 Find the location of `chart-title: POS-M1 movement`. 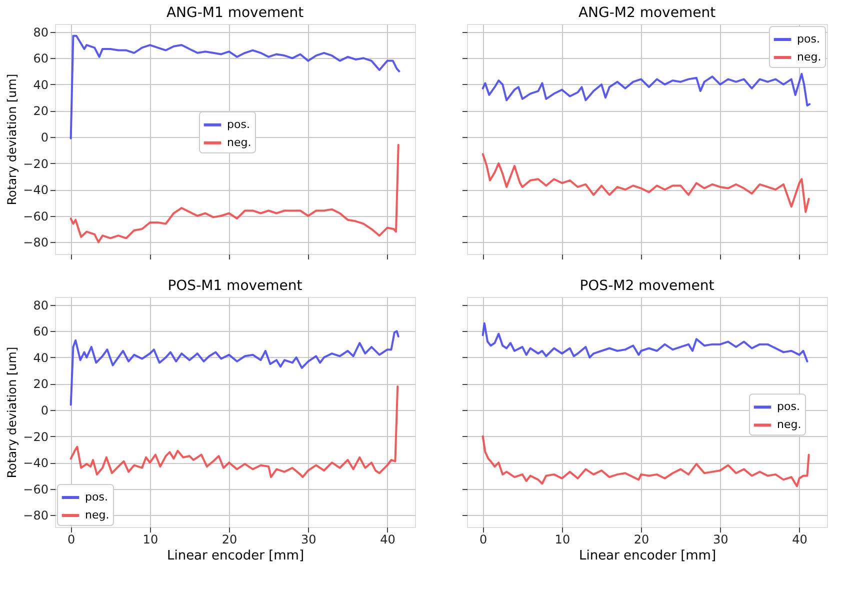

chart-title: POS-M1 movement is located at coordinates (235, 286).